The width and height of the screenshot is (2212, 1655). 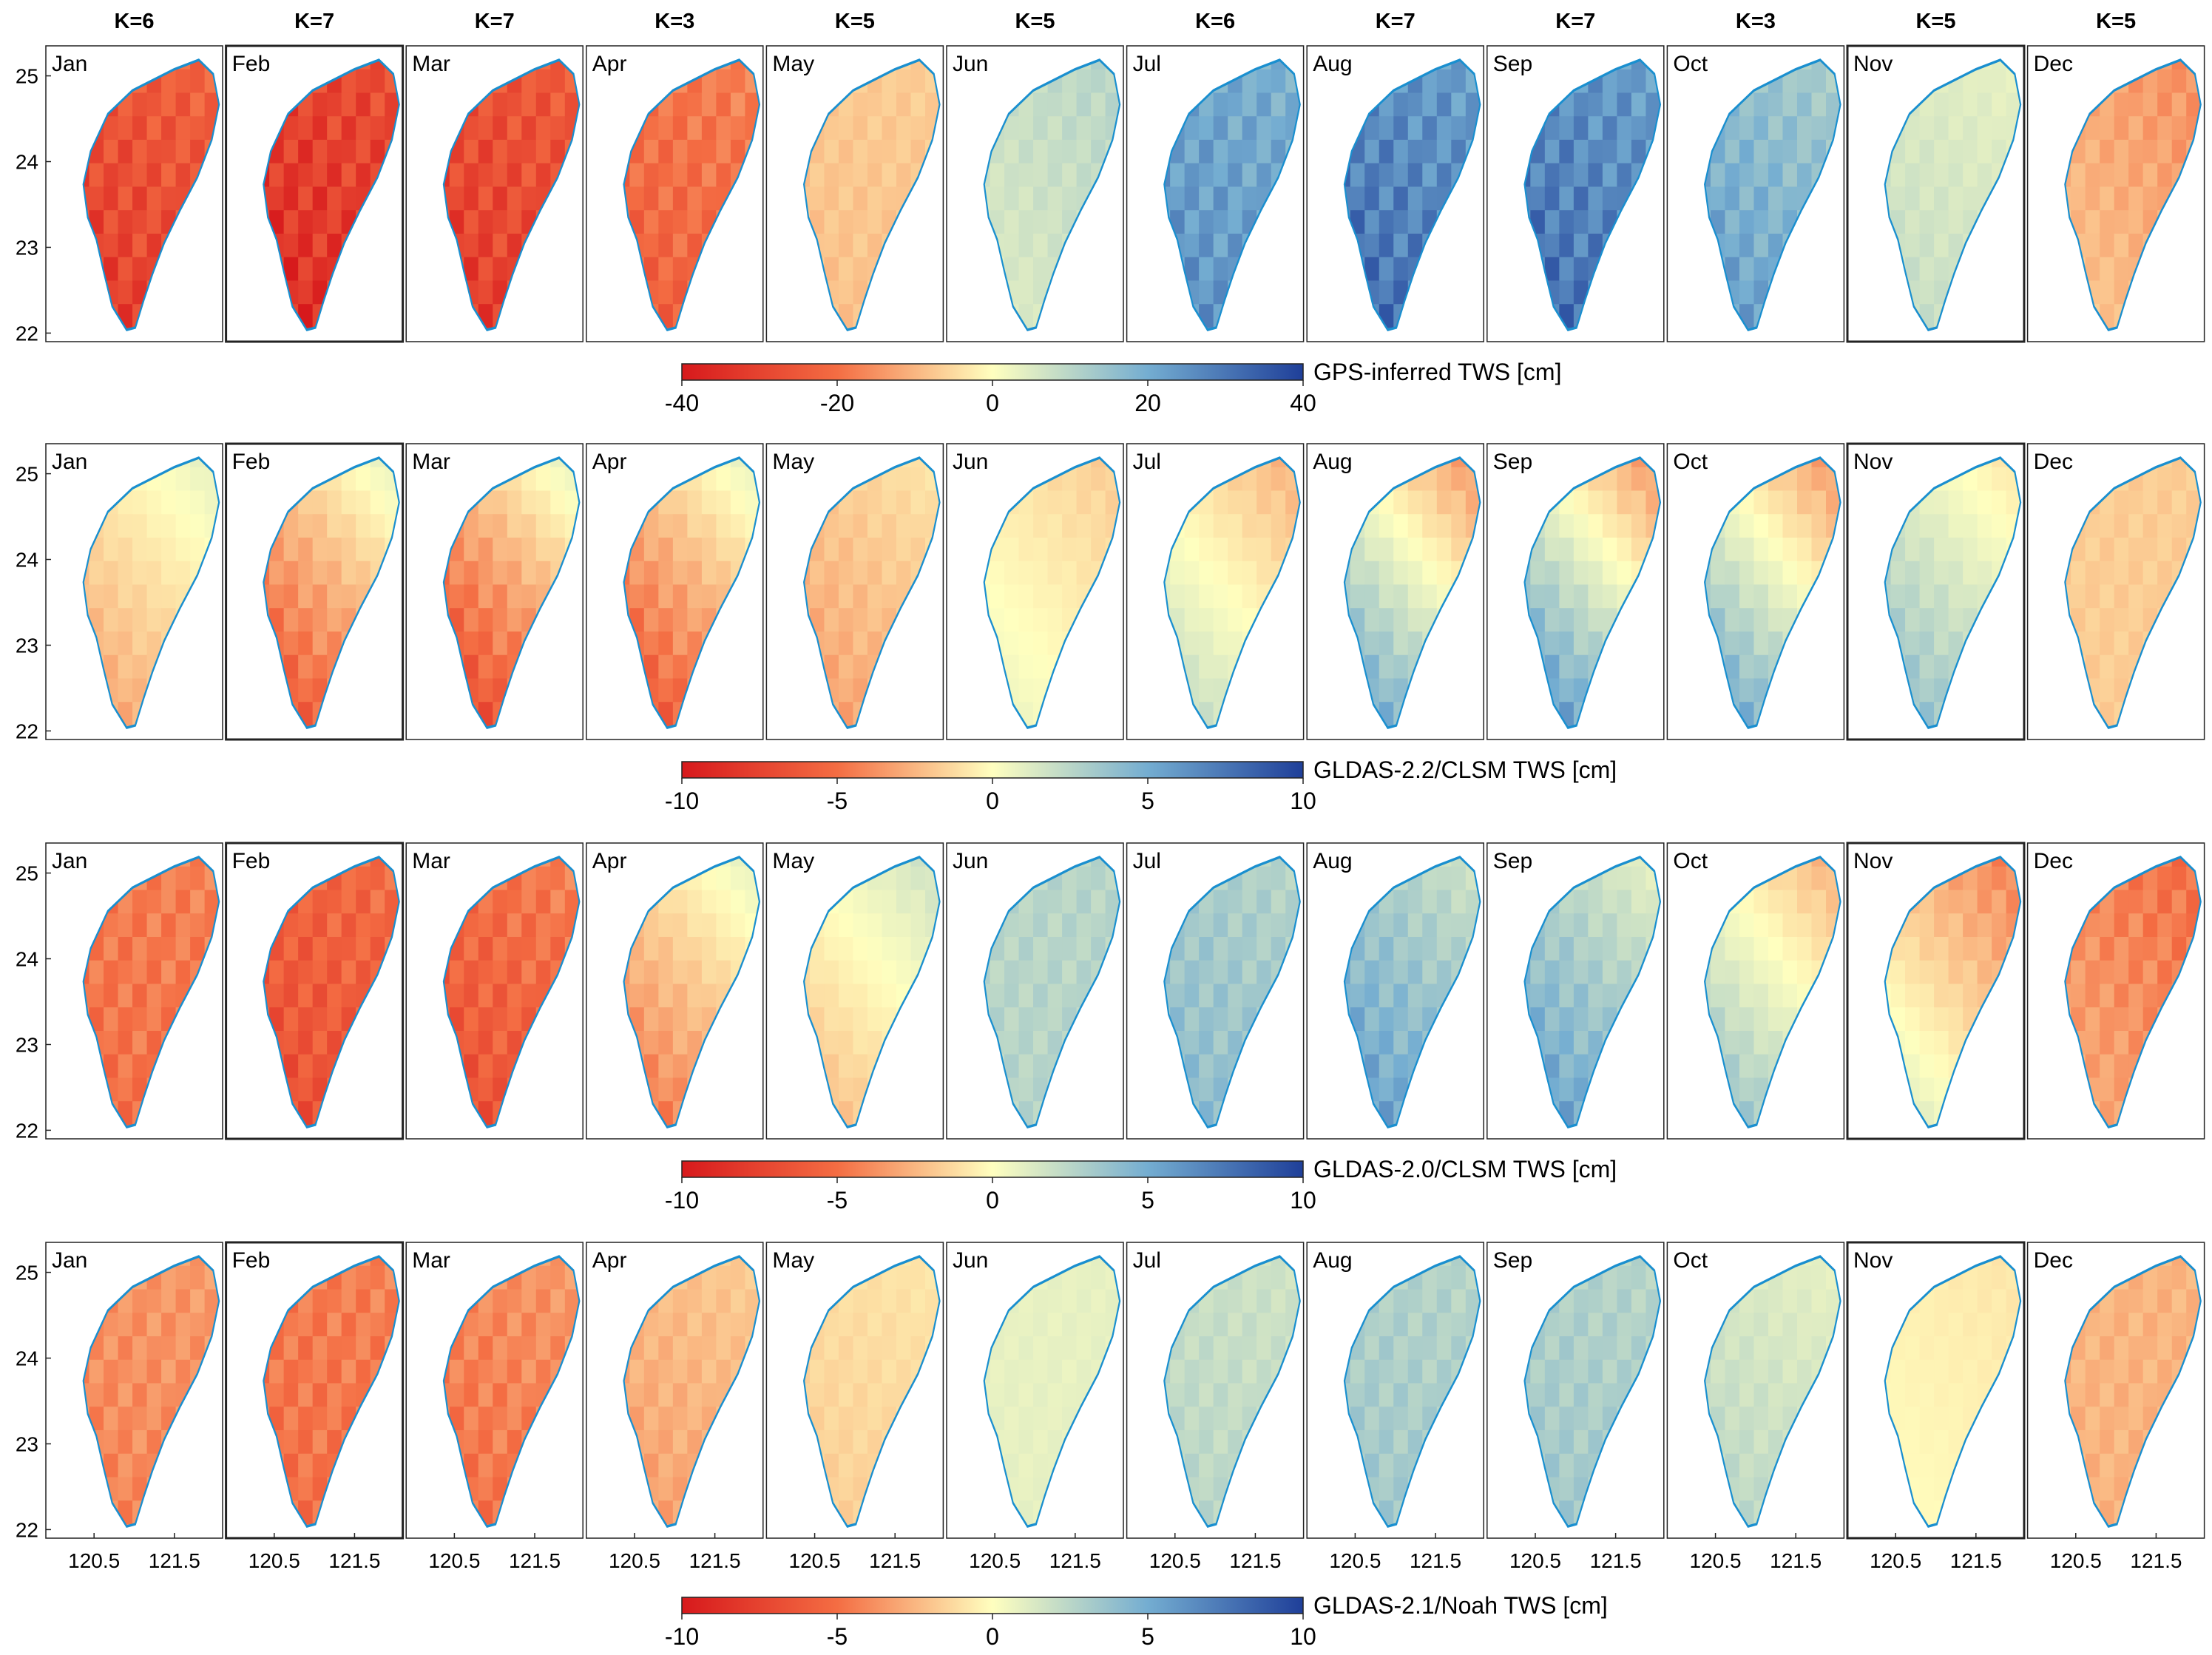 What do you see at coordinates (992, 801) in the screenshot?
I see `colorbar-tick-label: 0` at bounding box center [992, 801].